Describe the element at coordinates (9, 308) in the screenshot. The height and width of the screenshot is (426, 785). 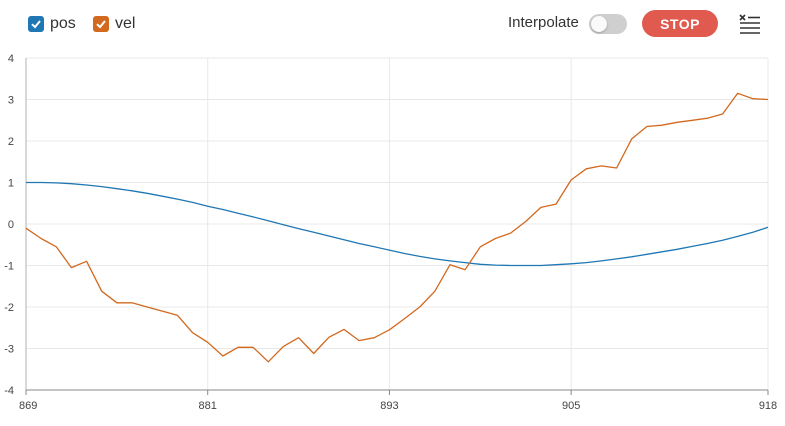
I see `y-tick-label: -2` at that location.